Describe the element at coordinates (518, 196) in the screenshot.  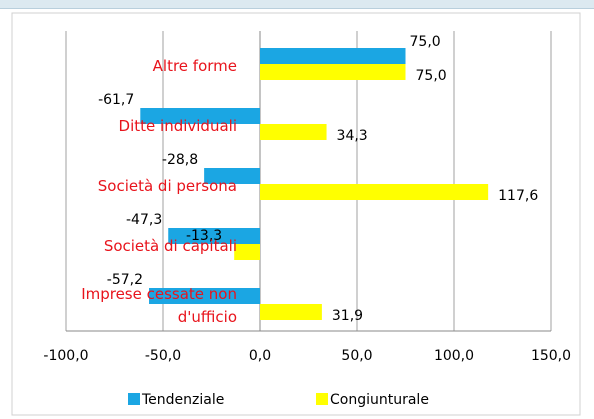
I see `data-label: 117,6` at that location.